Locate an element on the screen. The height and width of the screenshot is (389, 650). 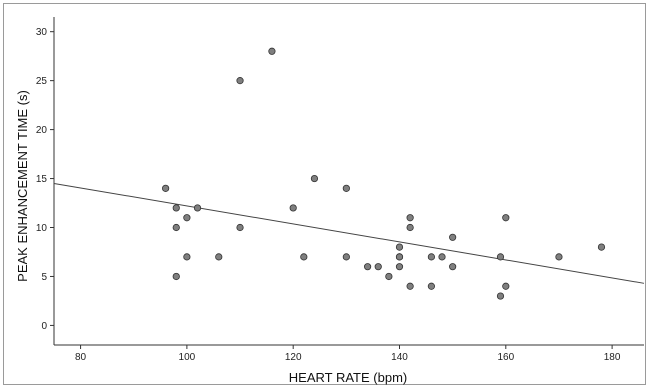
y-tick-label: 25 is located at coordinates (42, 81).